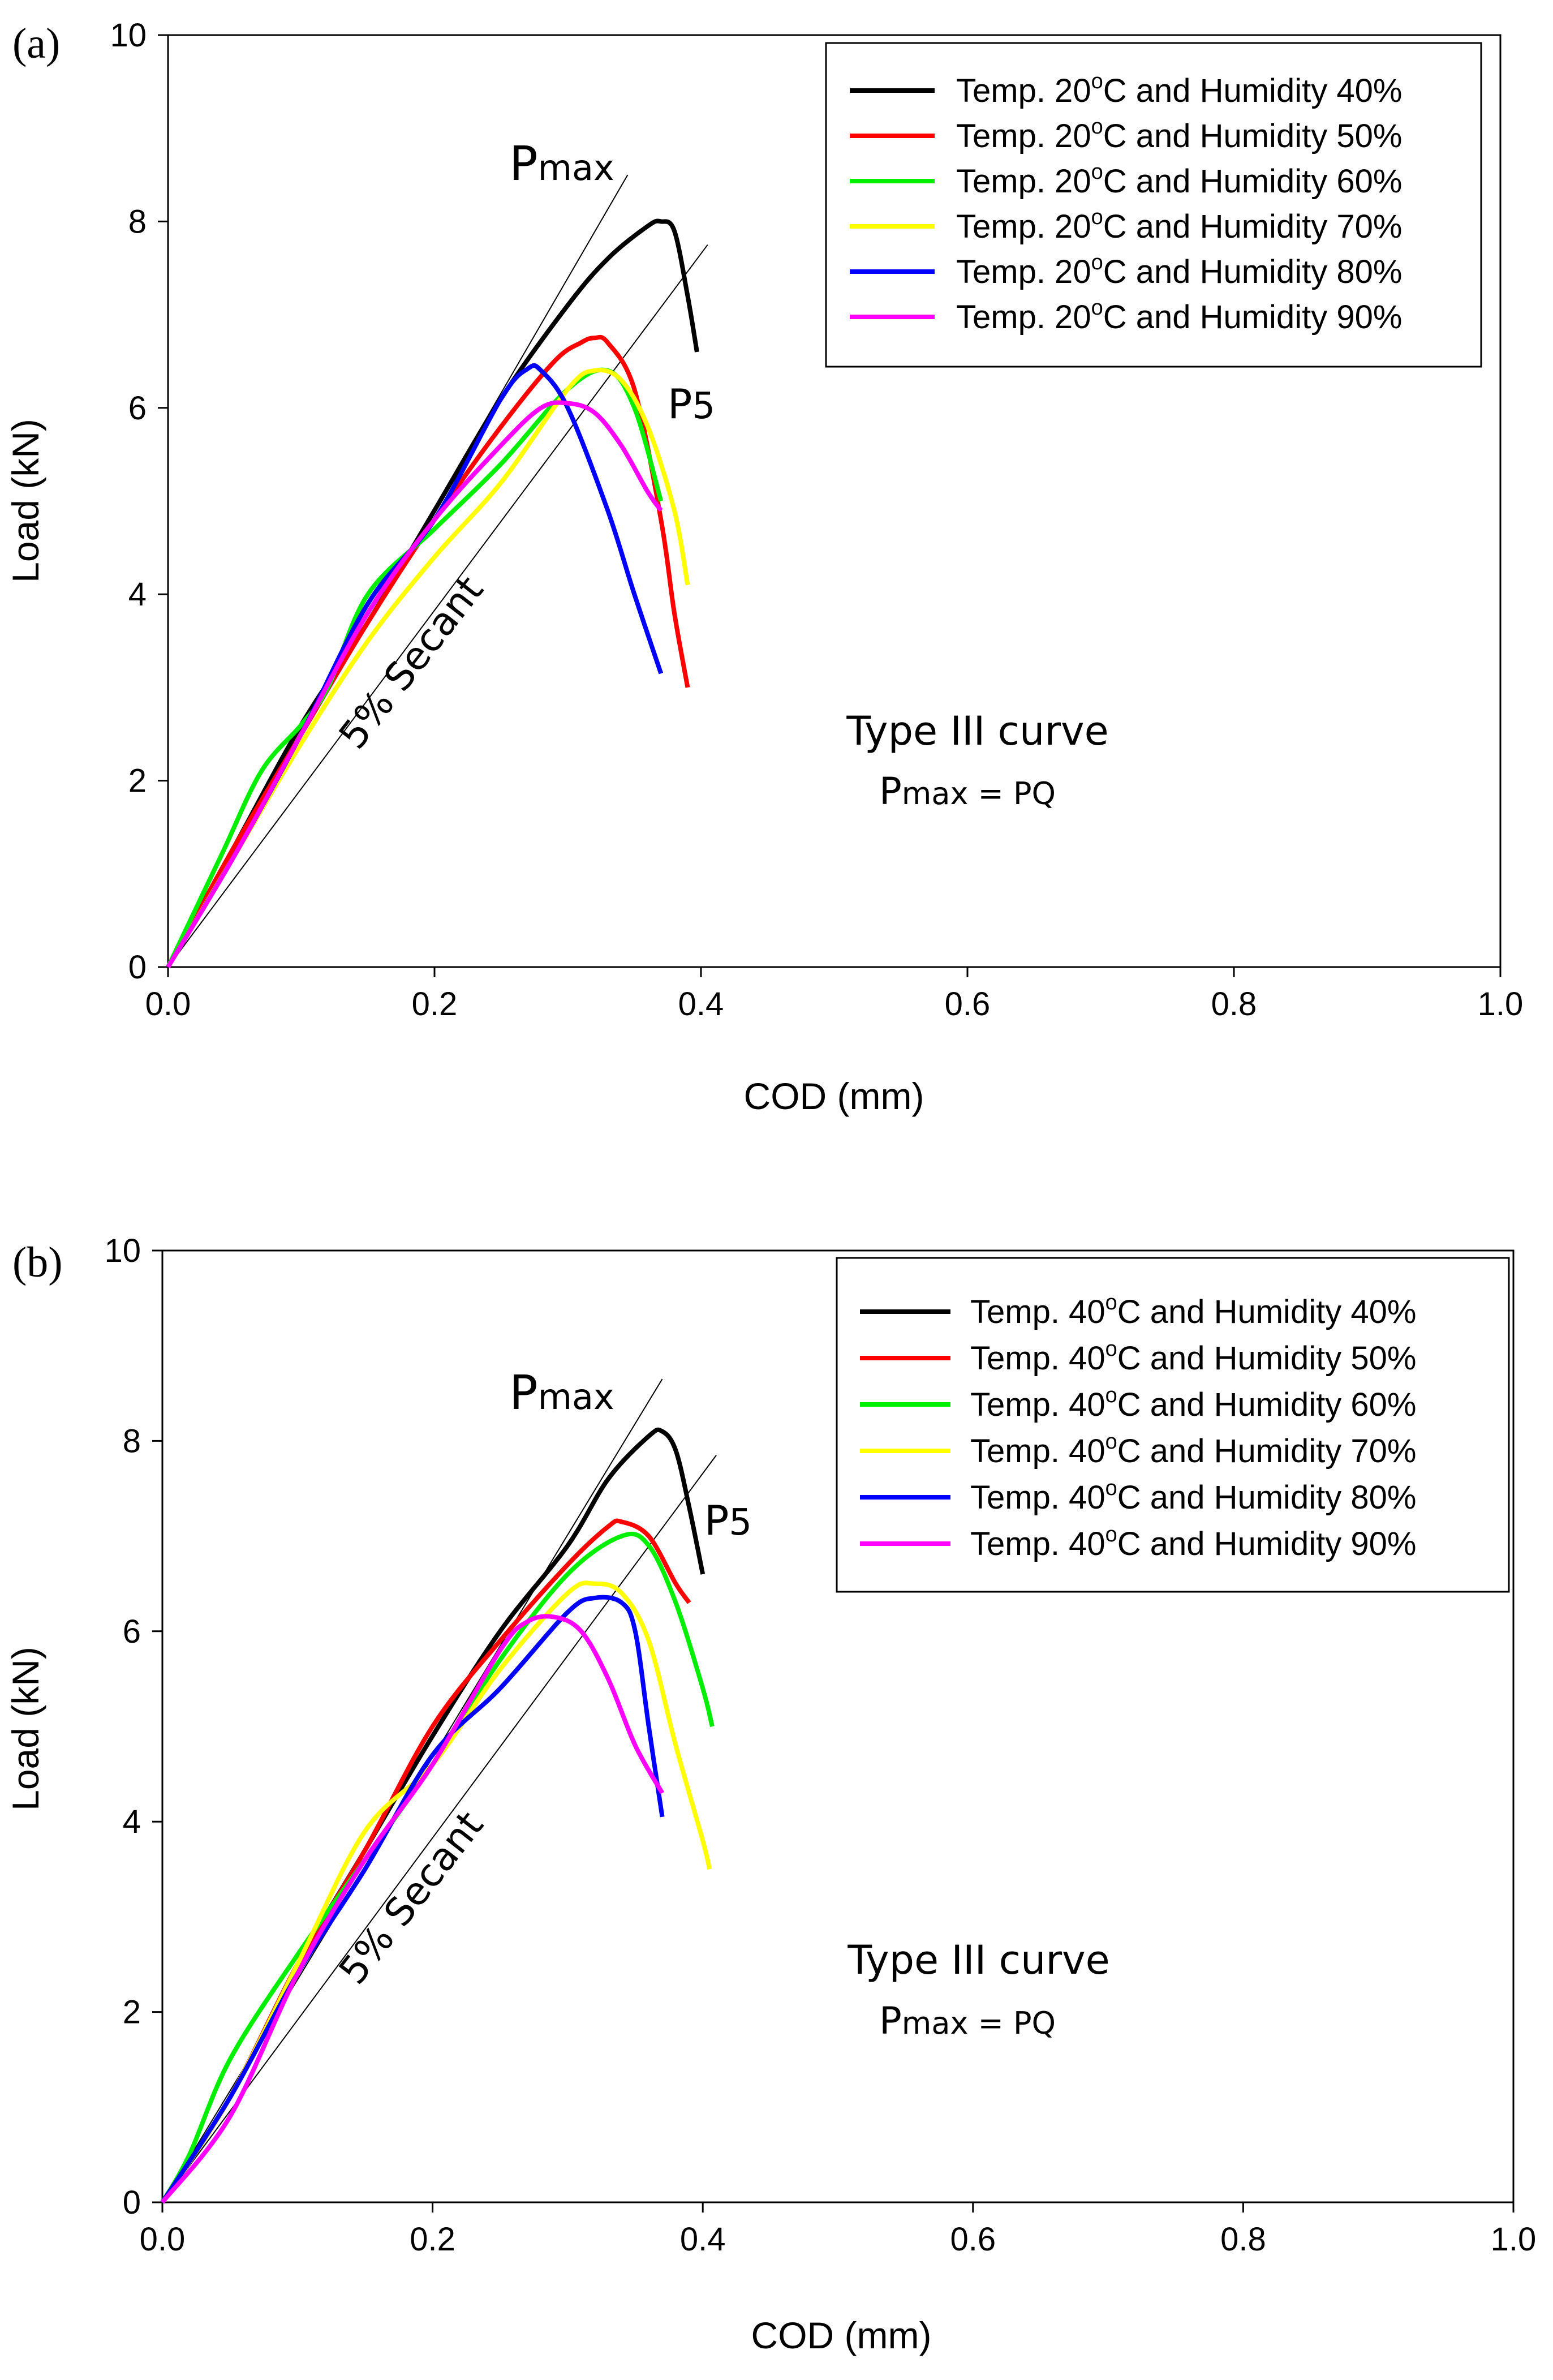 This screenshot has width=1553, height=2380. I want to click on legend-label: Temp. 40oC and Humidity 60%, so click(1193, 1403).